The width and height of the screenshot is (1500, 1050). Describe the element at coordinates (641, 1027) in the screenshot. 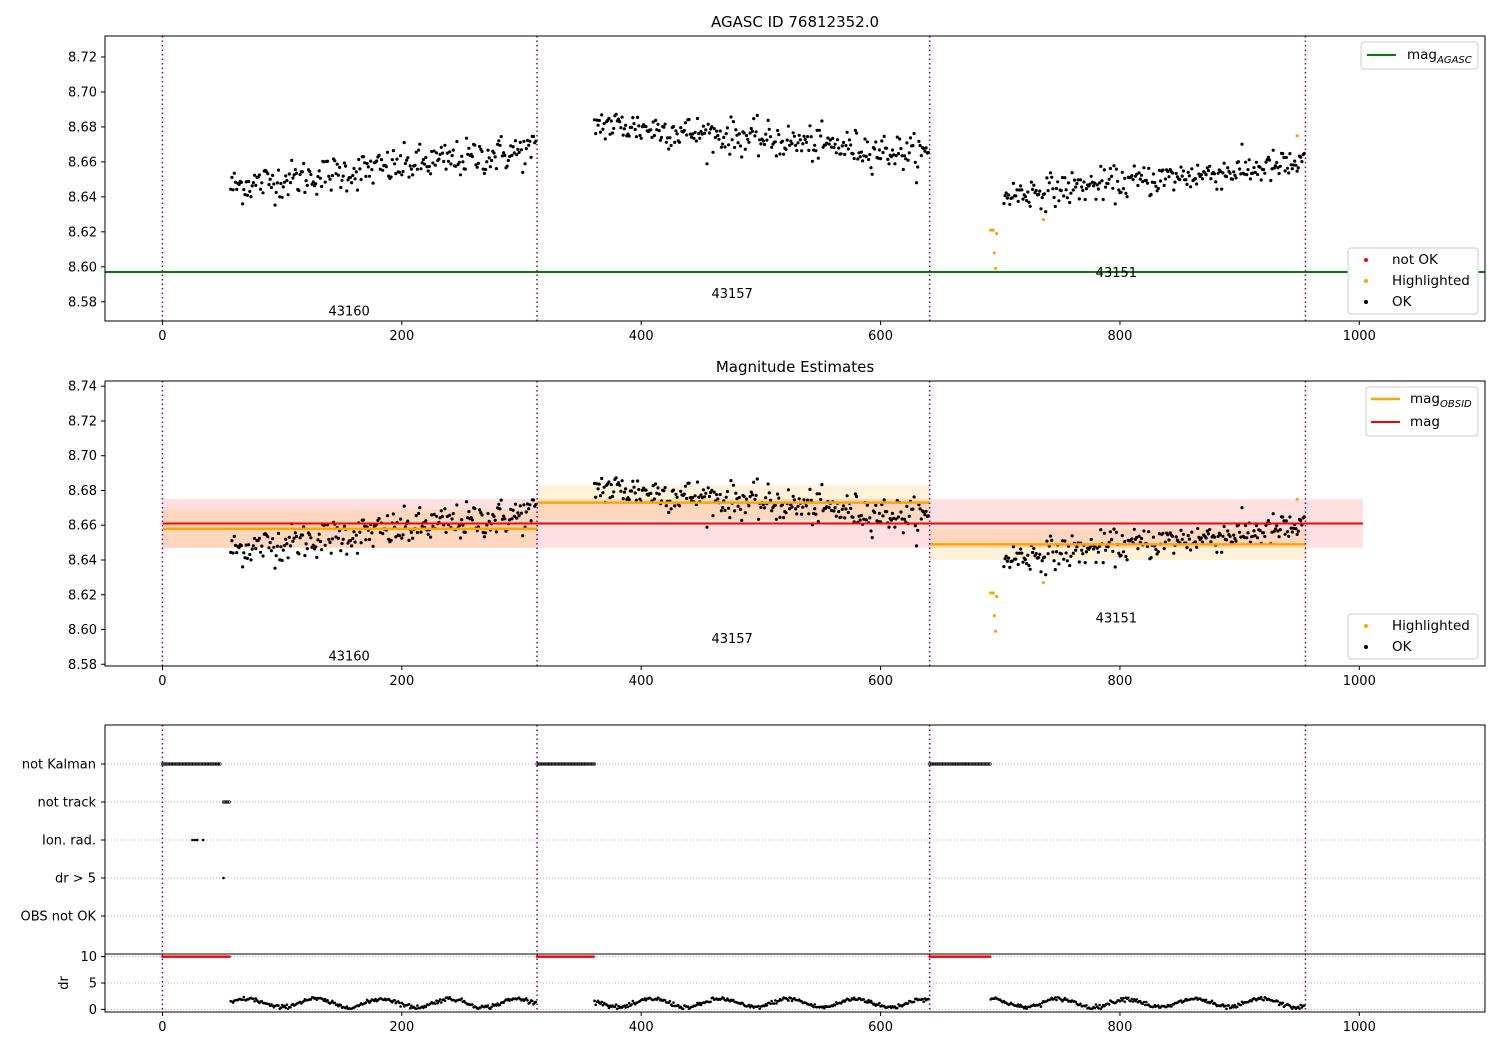

I see `x-tick-label: 400` at that location.